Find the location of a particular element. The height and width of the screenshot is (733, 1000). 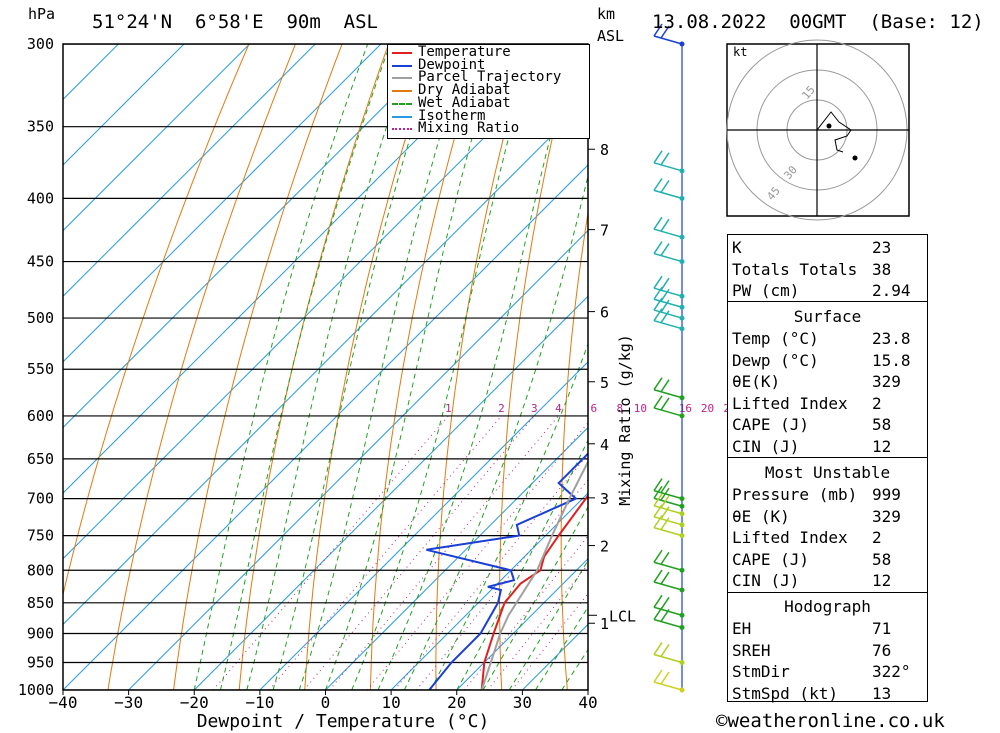

pressure-tick-label: 900 is located at coordinates (40, 633).